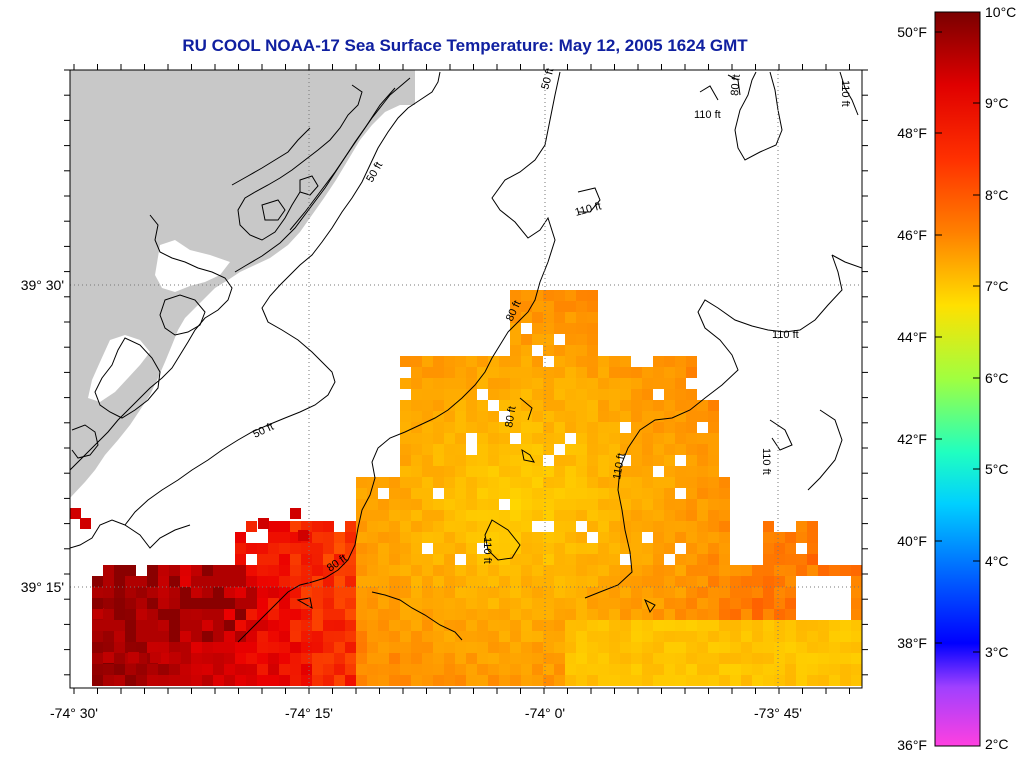  What do you see at coordinates (778, 713) in the screenshot?
I see `lon-tick-label: -73° 45'` at bounding box center [778, 713].